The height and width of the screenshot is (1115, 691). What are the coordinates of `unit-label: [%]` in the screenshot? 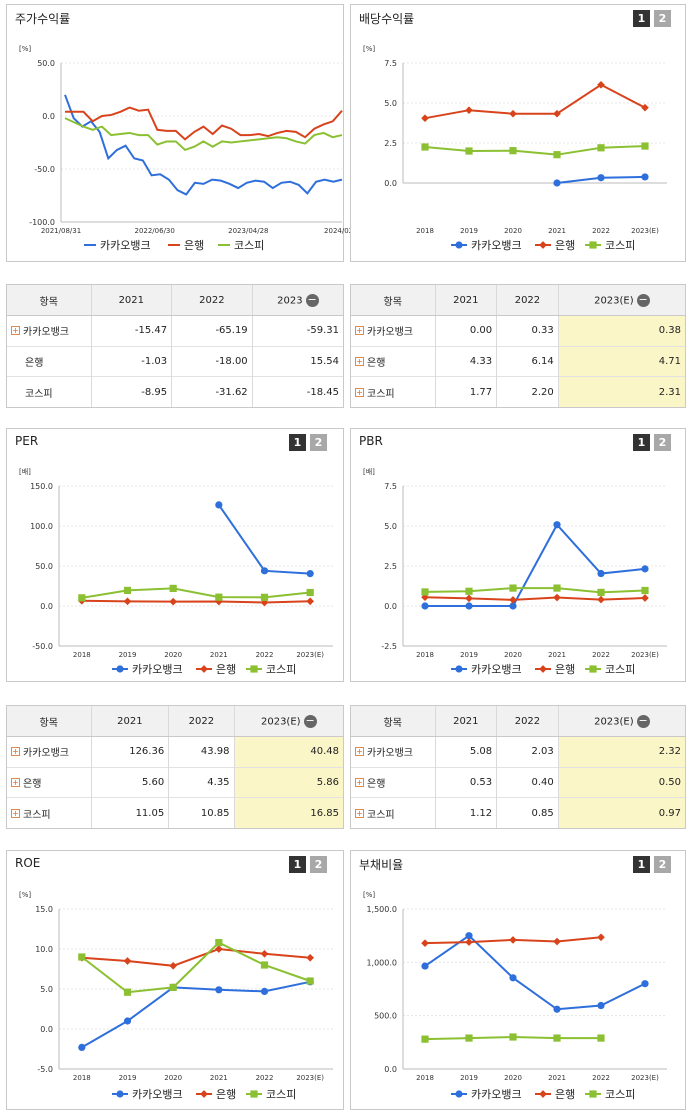 It's located at (369, 895).